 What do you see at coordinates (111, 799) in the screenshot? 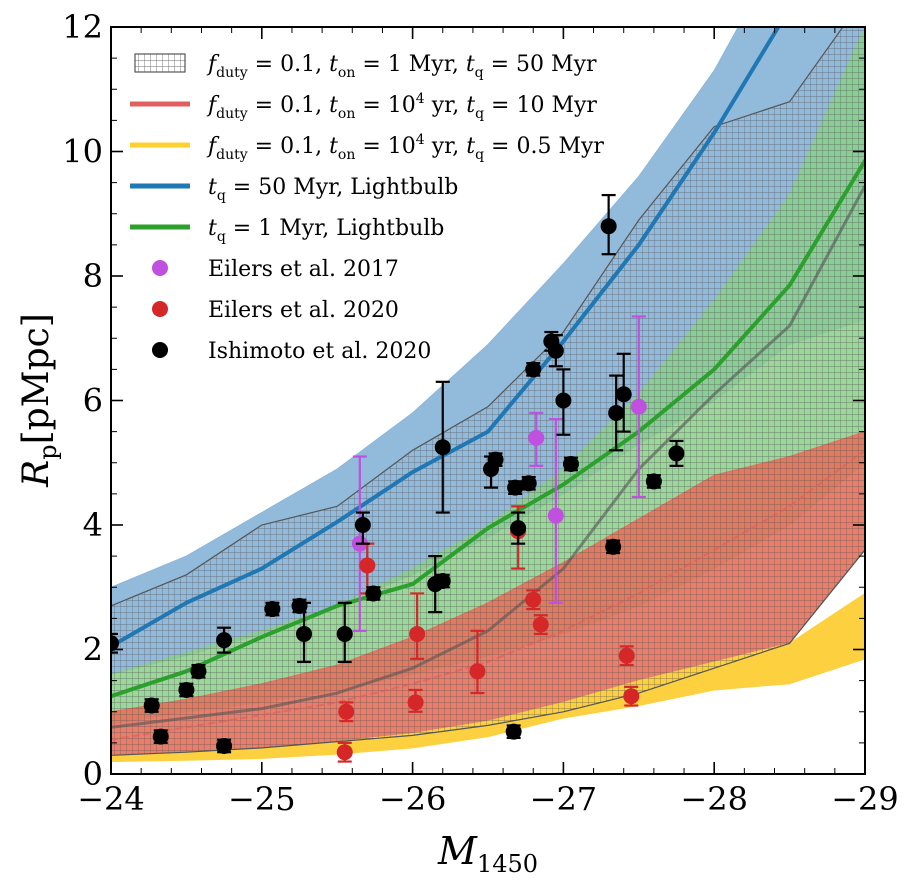
I see `x-tick-label: −24` at bounding box center [111, 799].